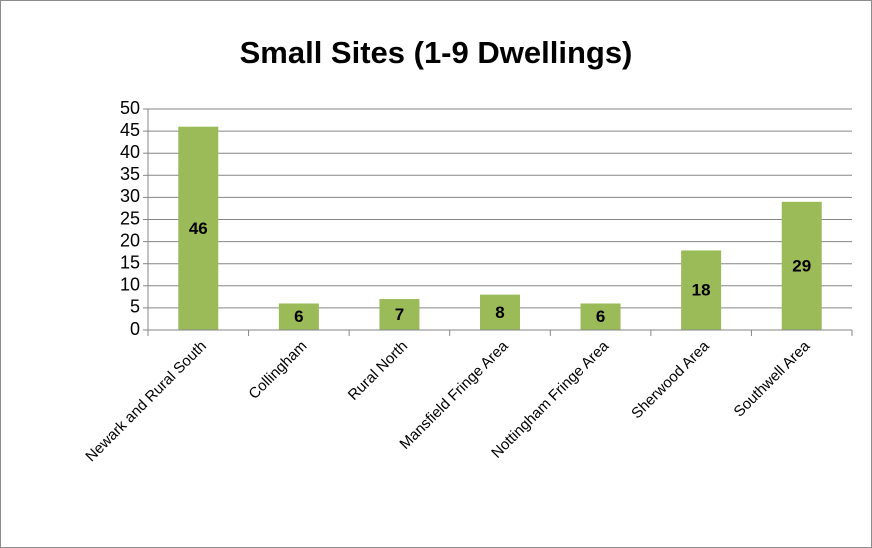 The width and height of the screenshot is (872, 548). What do you see at coordinates (130, 130) in the screenshot?
I see `y-tick-label: 45` at bounding box center [130, 130].